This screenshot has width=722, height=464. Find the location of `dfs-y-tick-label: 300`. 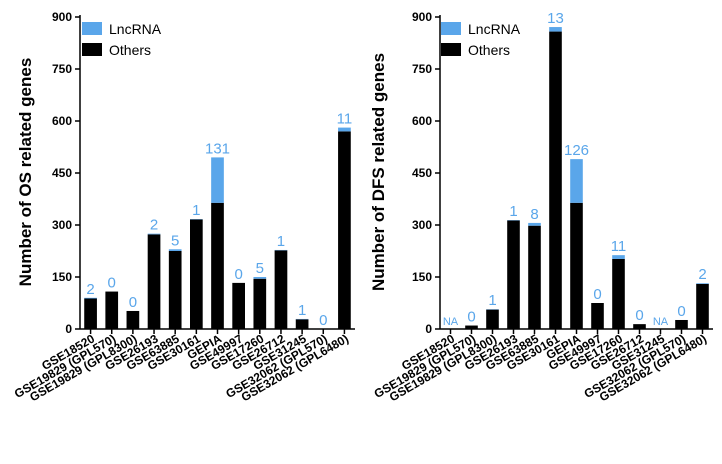

dfs-y-tick-label: 300 is located at coordinates (422, 225).